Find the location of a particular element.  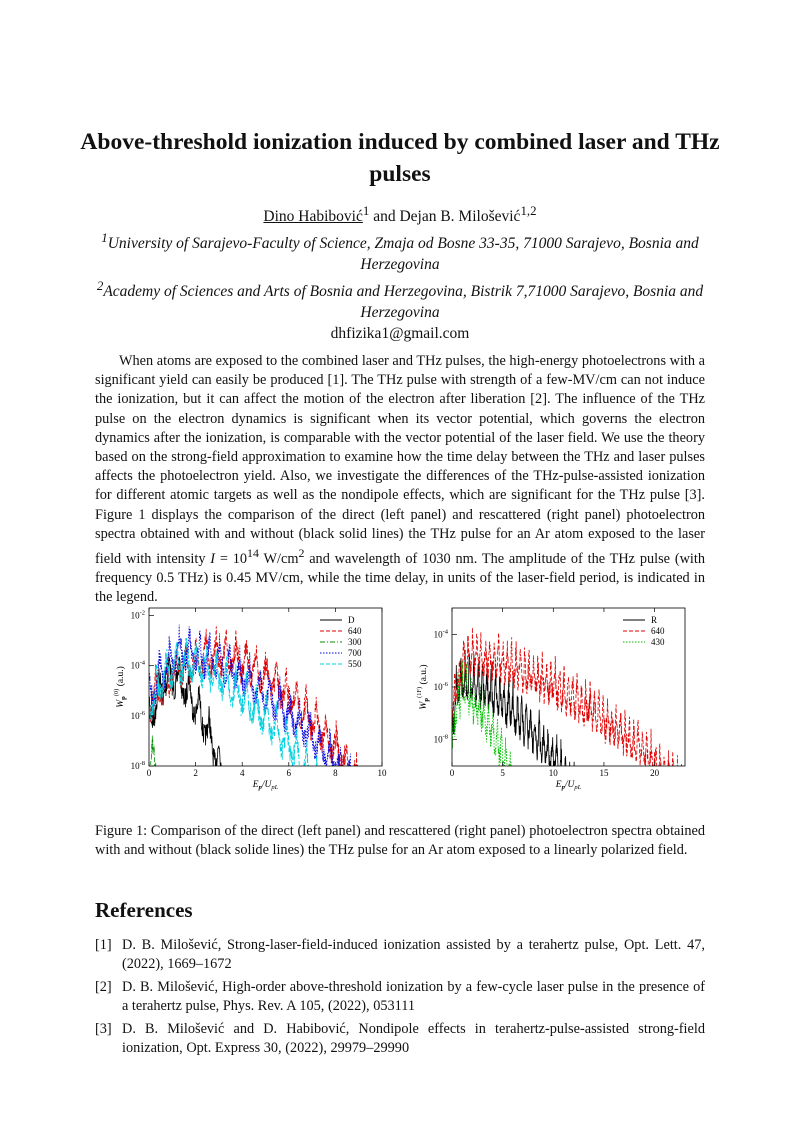

series-line-R is located at coordinates (513, 707).